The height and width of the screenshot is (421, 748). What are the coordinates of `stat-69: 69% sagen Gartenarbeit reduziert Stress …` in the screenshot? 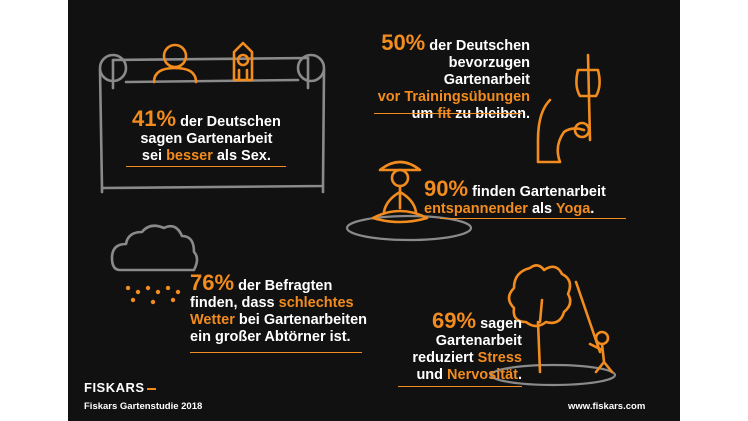 It's located at (462, 347).